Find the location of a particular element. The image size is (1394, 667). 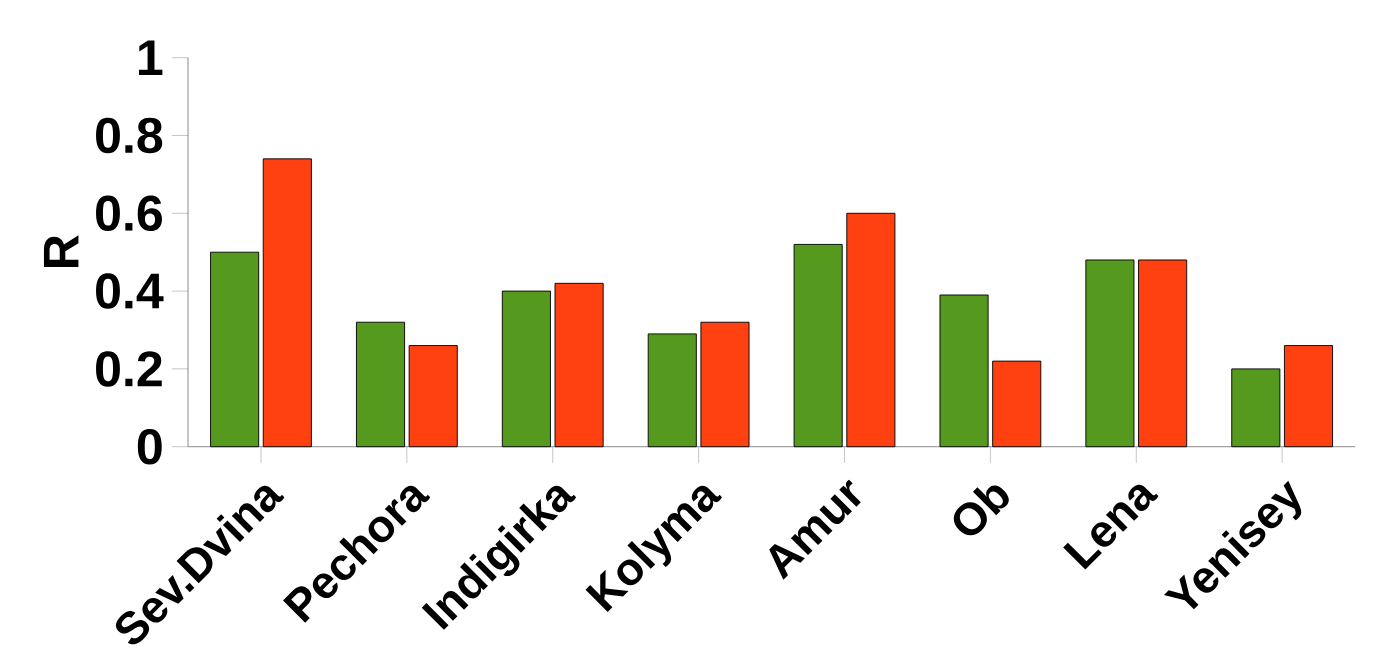

y-tick-label: 0.2 is located at coordinates (129, 369).